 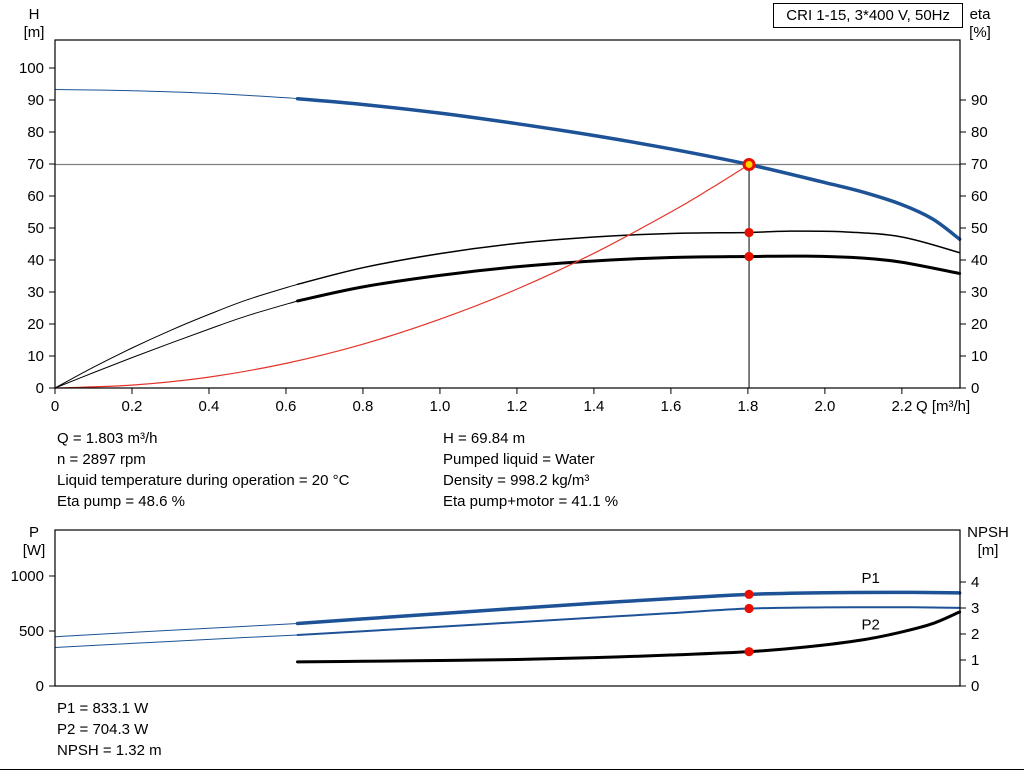 I want to click on info-pumped-liquid: Pumped liquid = Water, so click(x=519, y=459).